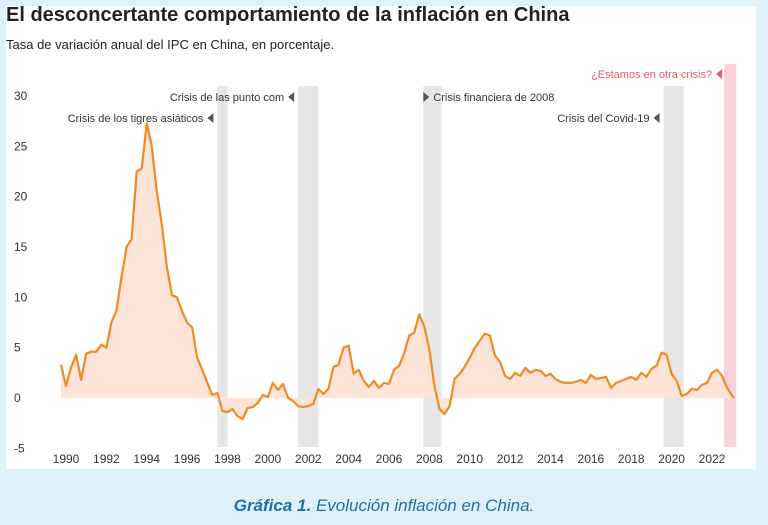 The image size is (768, 525). Describe the element at coordinates (227, 459) in the screenshot. I see `x-tick-label: 1998` at that location.